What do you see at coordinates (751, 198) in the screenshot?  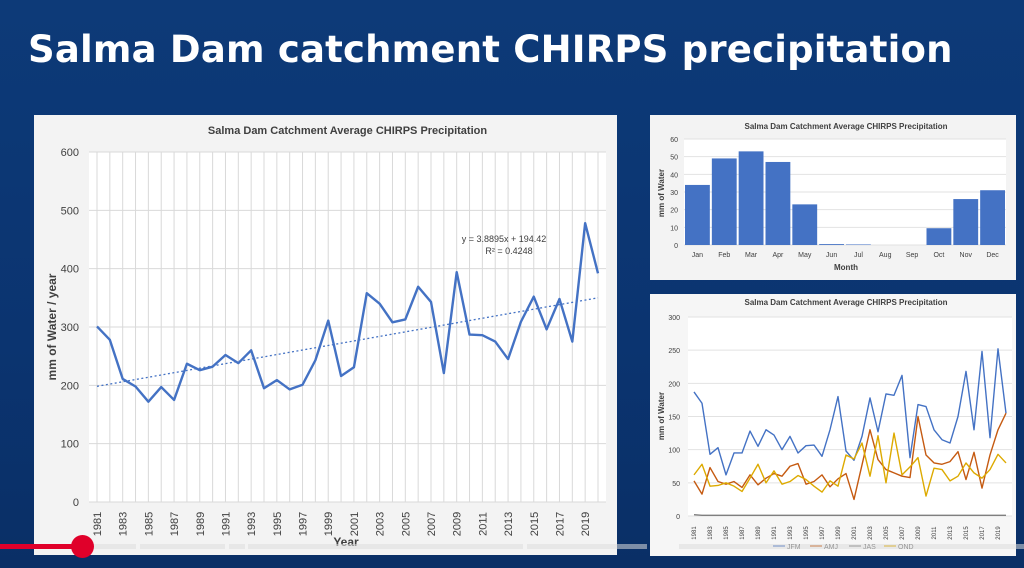 I see `bar-mar` at bounding box center [751, 198].